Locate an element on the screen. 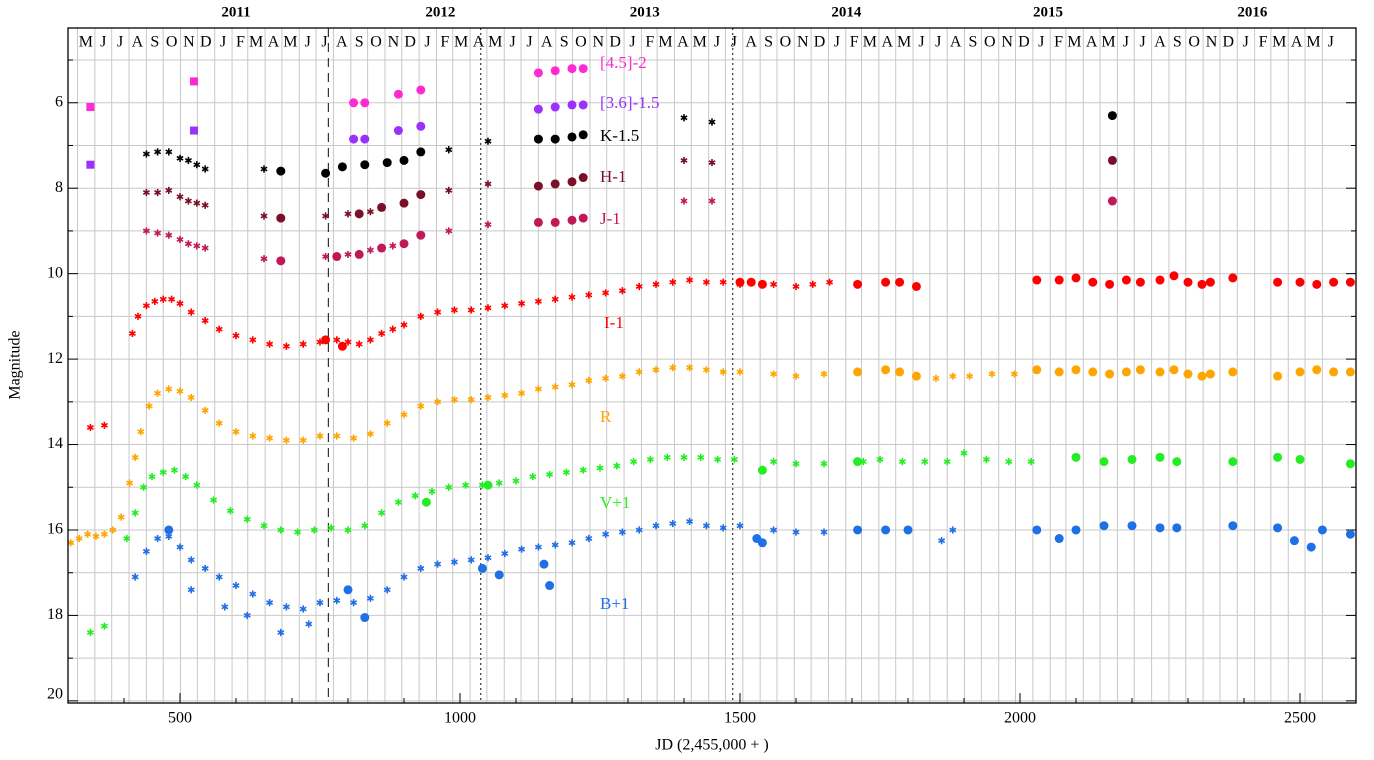  y-axis-label: Magnitude is located at coordinates (15, 364).